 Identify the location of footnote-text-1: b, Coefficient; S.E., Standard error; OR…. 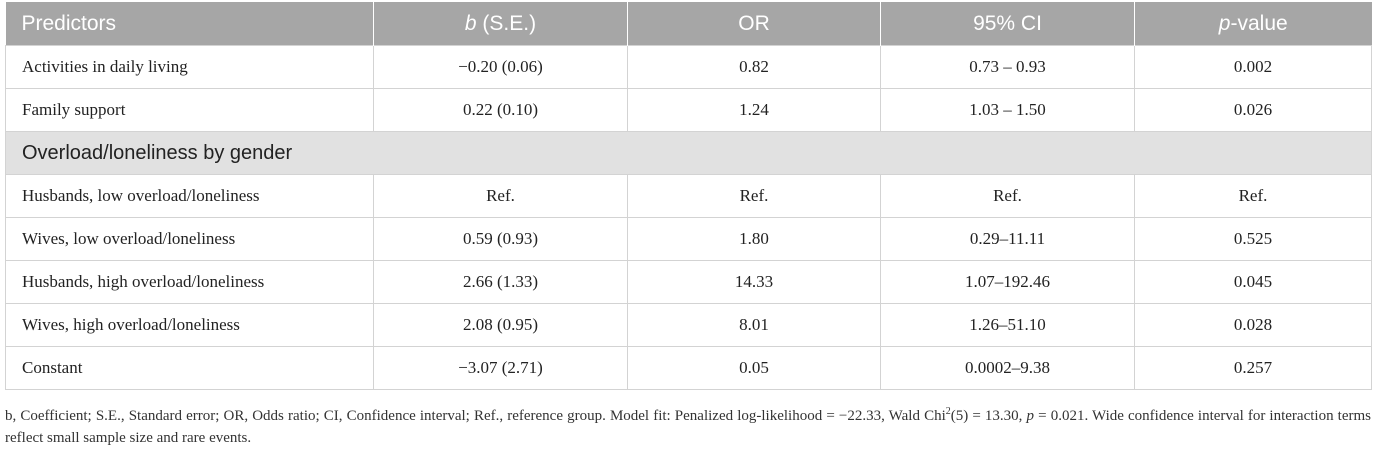
(475, 416).